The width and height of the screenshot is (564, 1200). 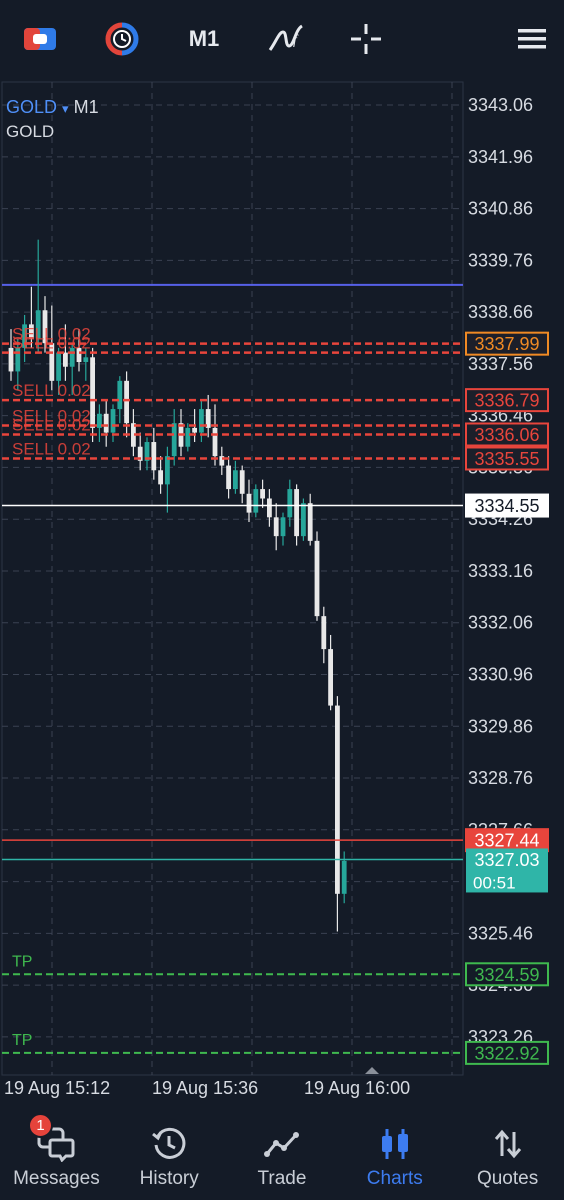 What do you see at coordinates (500, 726) in the screenshot?
I see `y-tick-label: 3329.86` at bounding box center [500, 726].